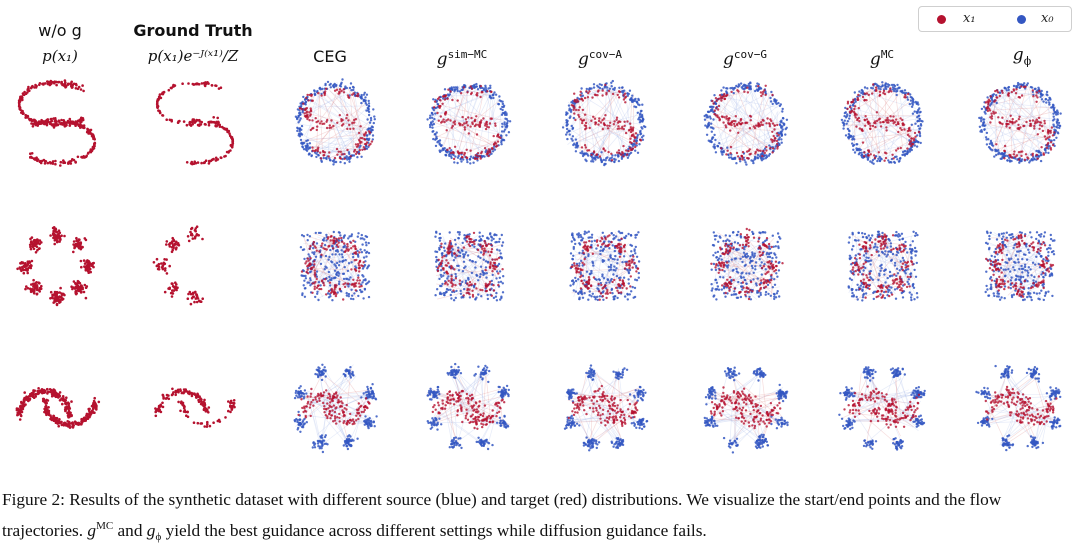 The width and height of the screenshot is (1080, 550). I want to click on col-header-g-sim-mc-base: g, so click(442, 59).